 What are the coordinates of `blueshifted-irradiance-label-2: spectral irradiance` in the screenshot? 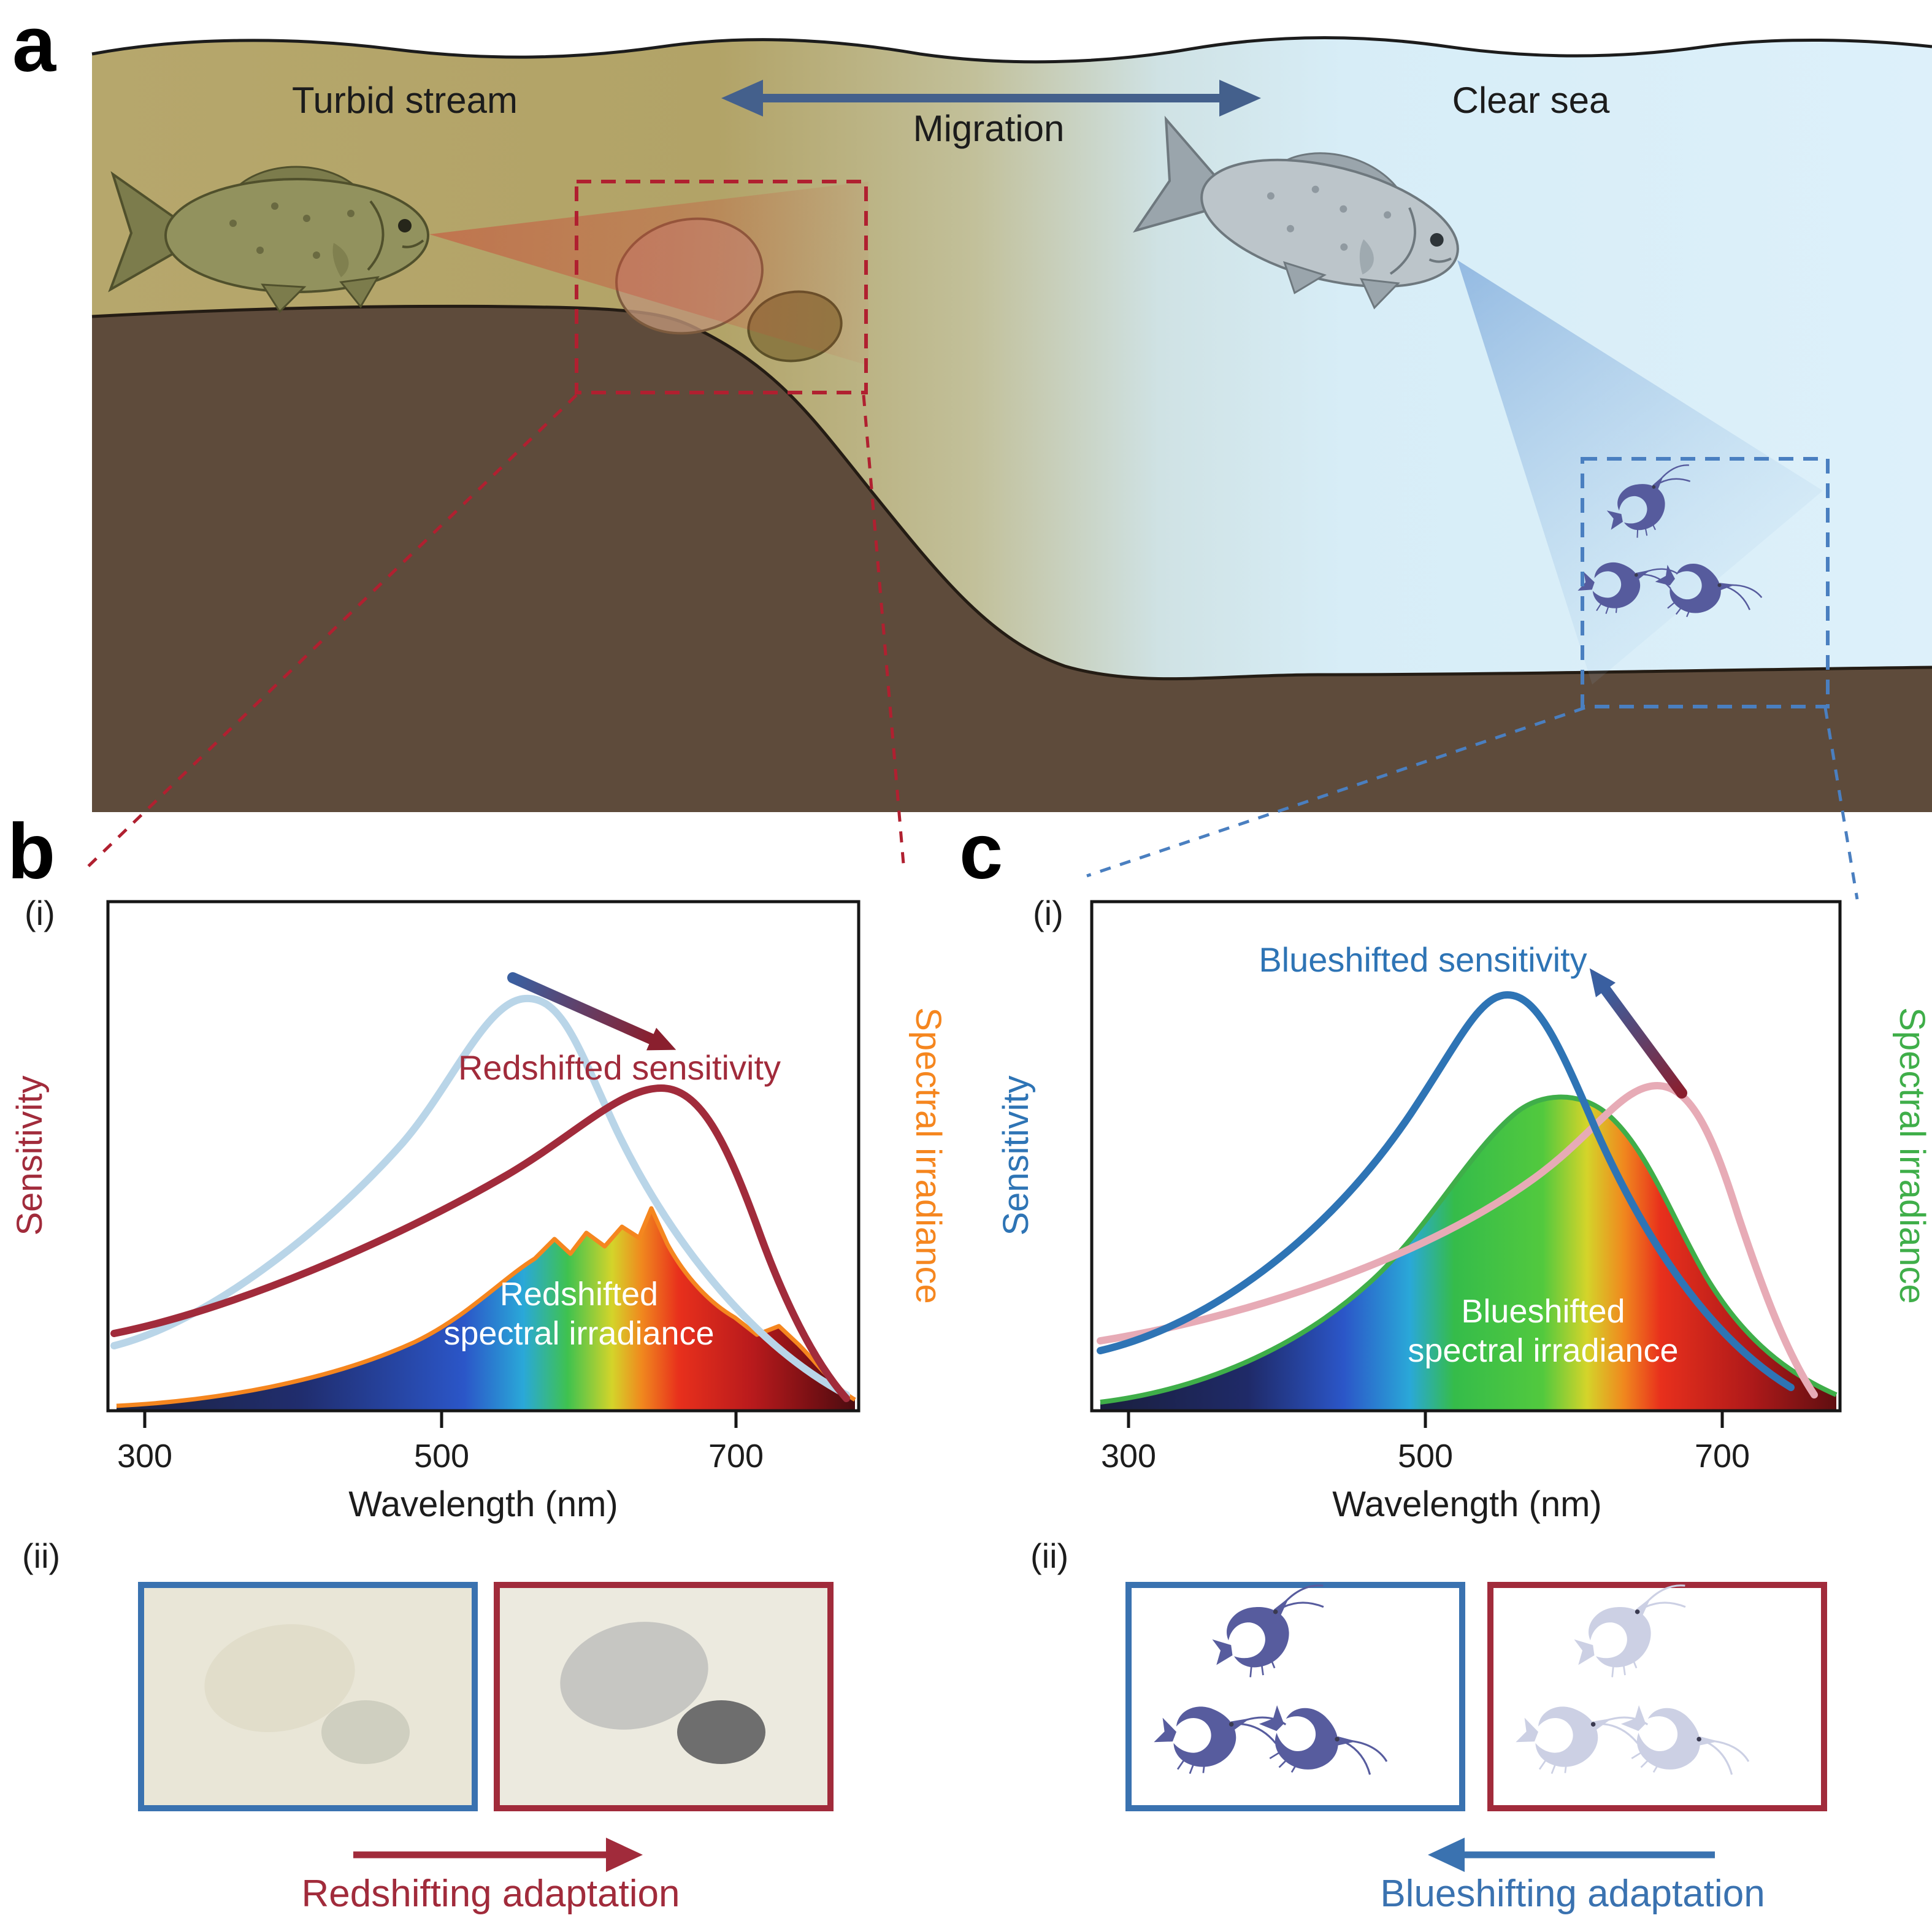 It's located at (1543, 1350).